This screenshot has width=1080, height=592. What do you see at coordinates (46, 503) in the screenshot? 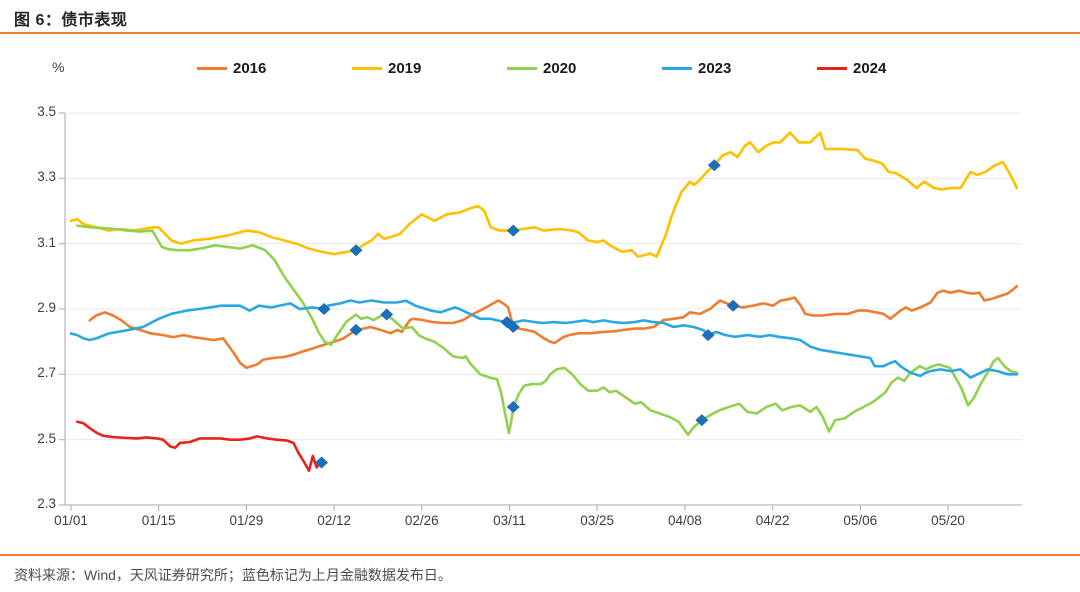
I see `y-tick-label: 2.3` at bounding box center [46, 503].